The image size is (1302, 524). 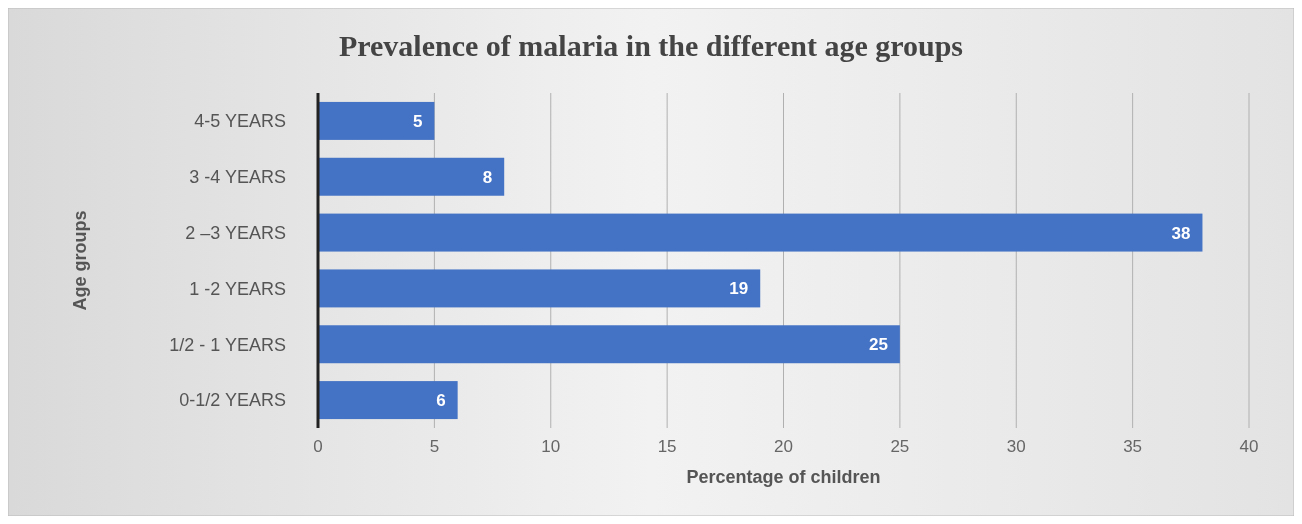 What do you see at coordinates (551, 446) in the screenshot?
I see `x-tick-label: 10` at bounding box center [551, 446].